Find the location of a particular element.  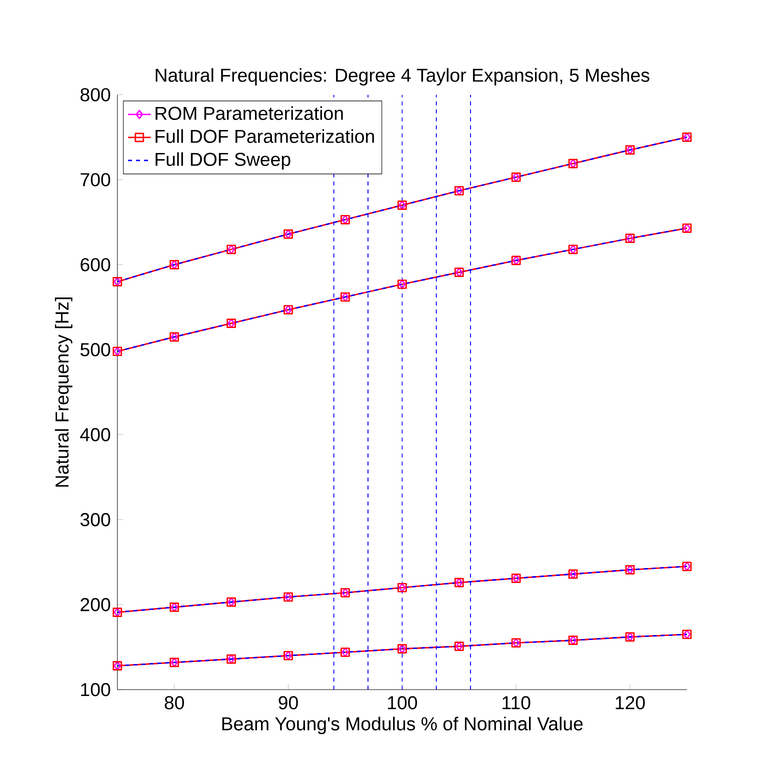

y-tick-label: 600 is located at coordinates (95, 265).